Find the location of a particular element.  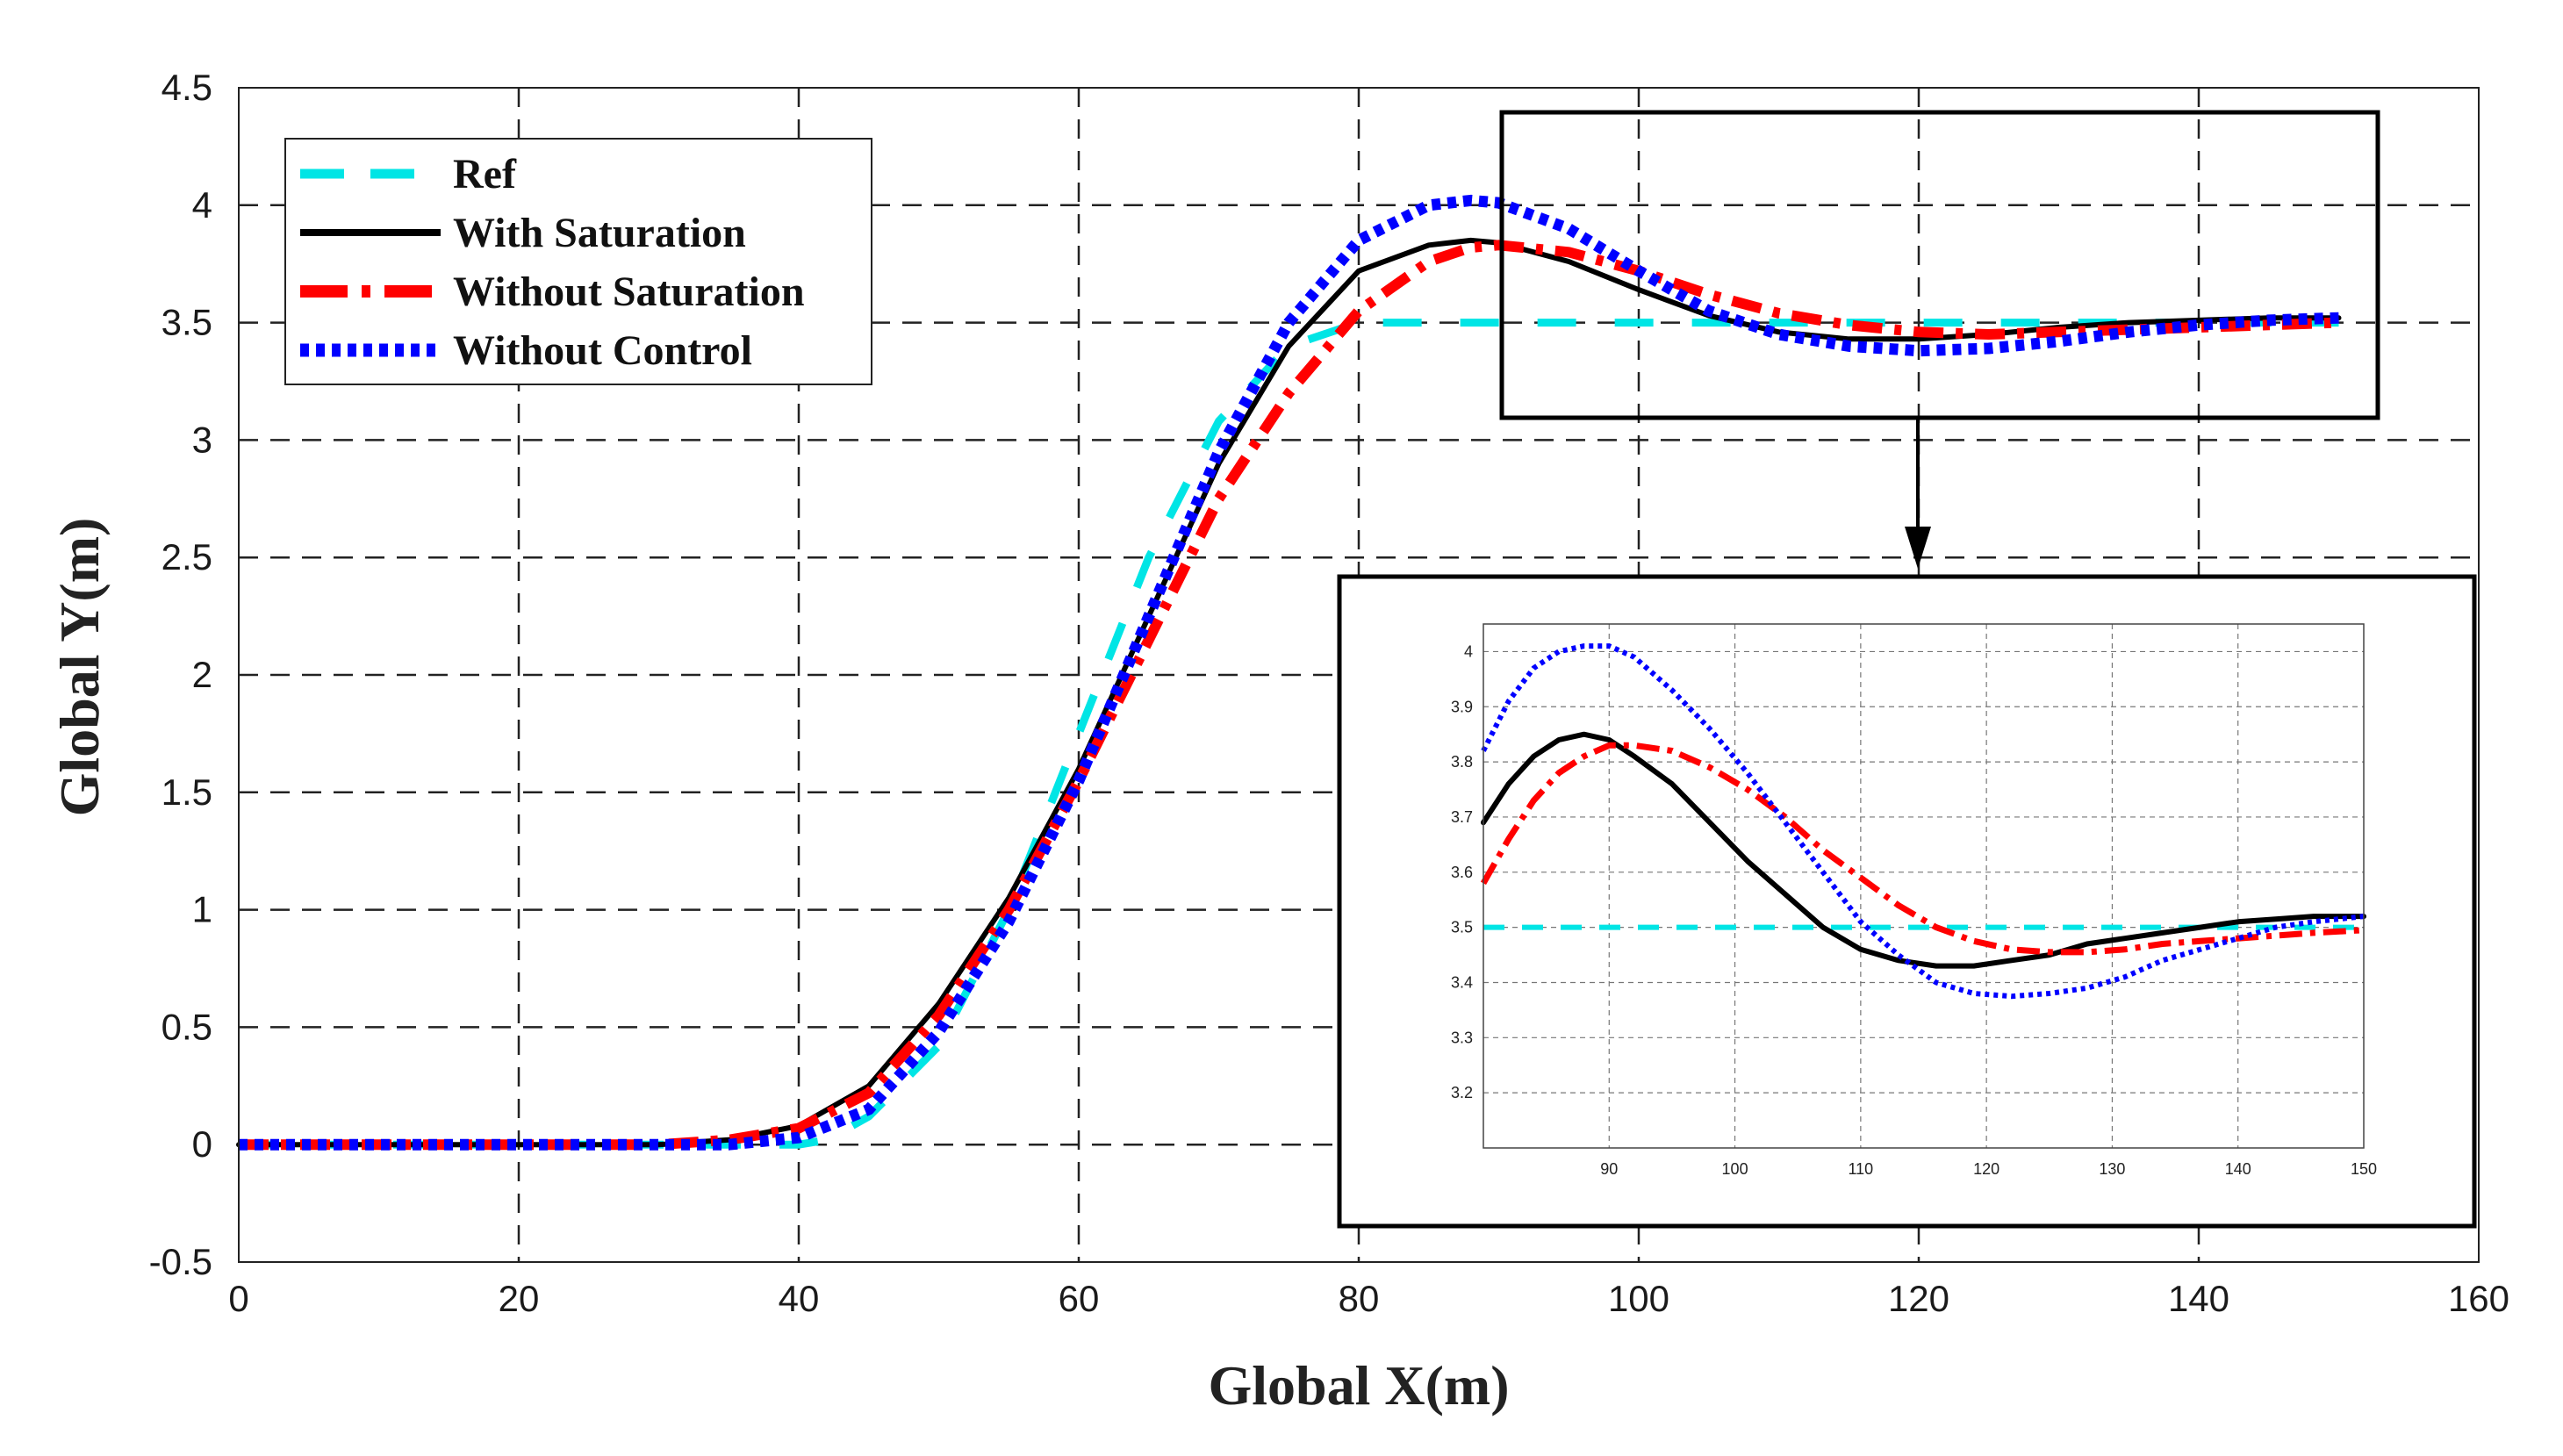

main-y-tick-labels: -0.5 0 0.5 1 1.5 2 2.5 3 3.5 4 4.5 is located at coordinates (180, 674).